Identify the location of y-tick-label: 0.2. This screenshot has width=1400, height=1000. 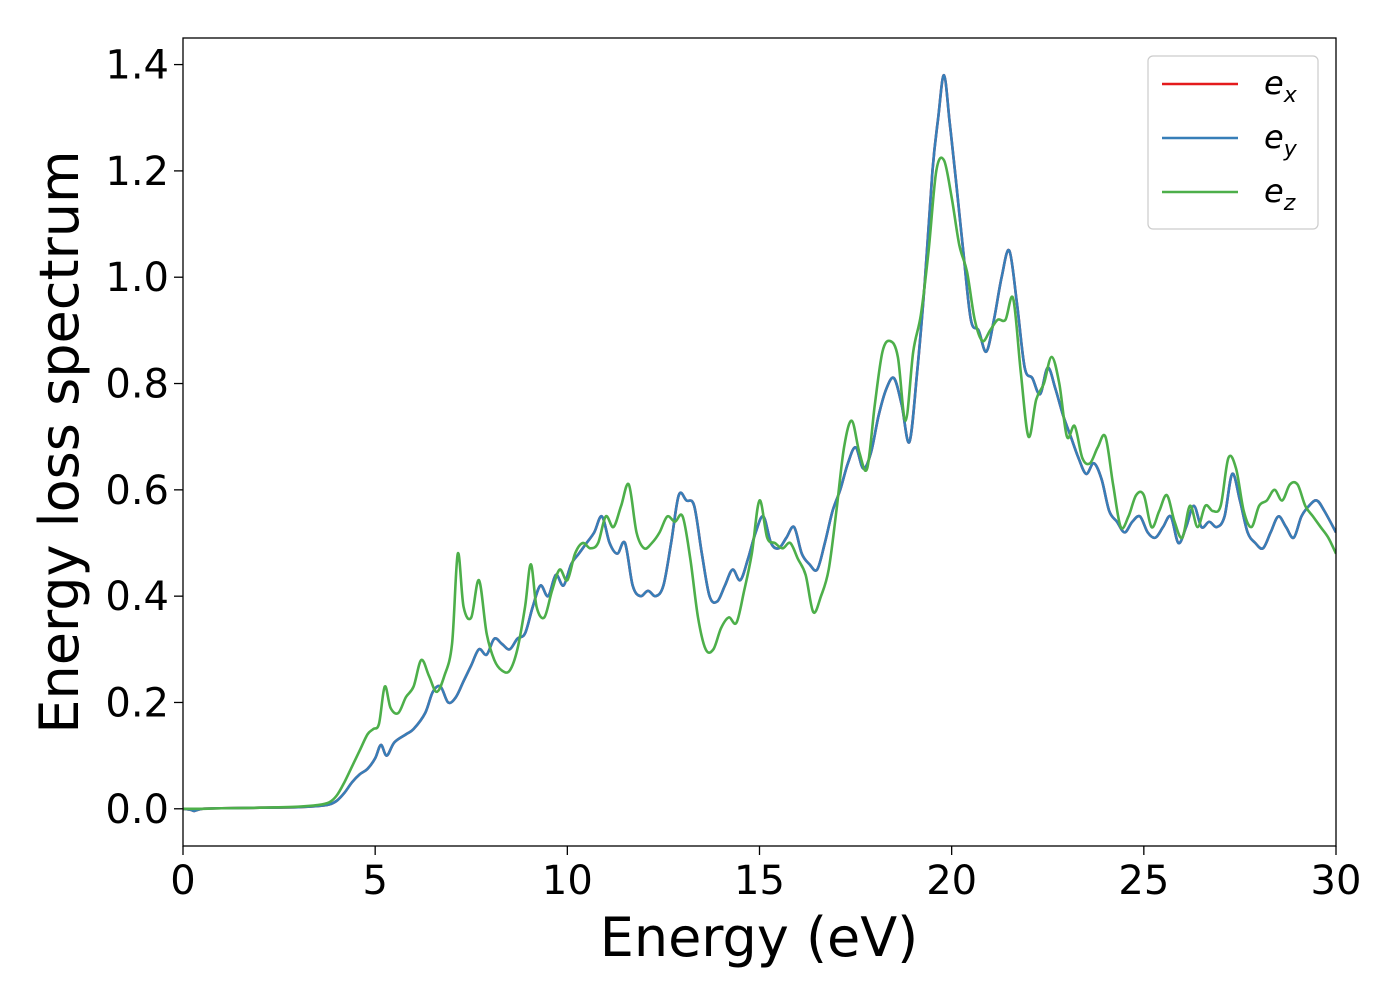
(137, 703).